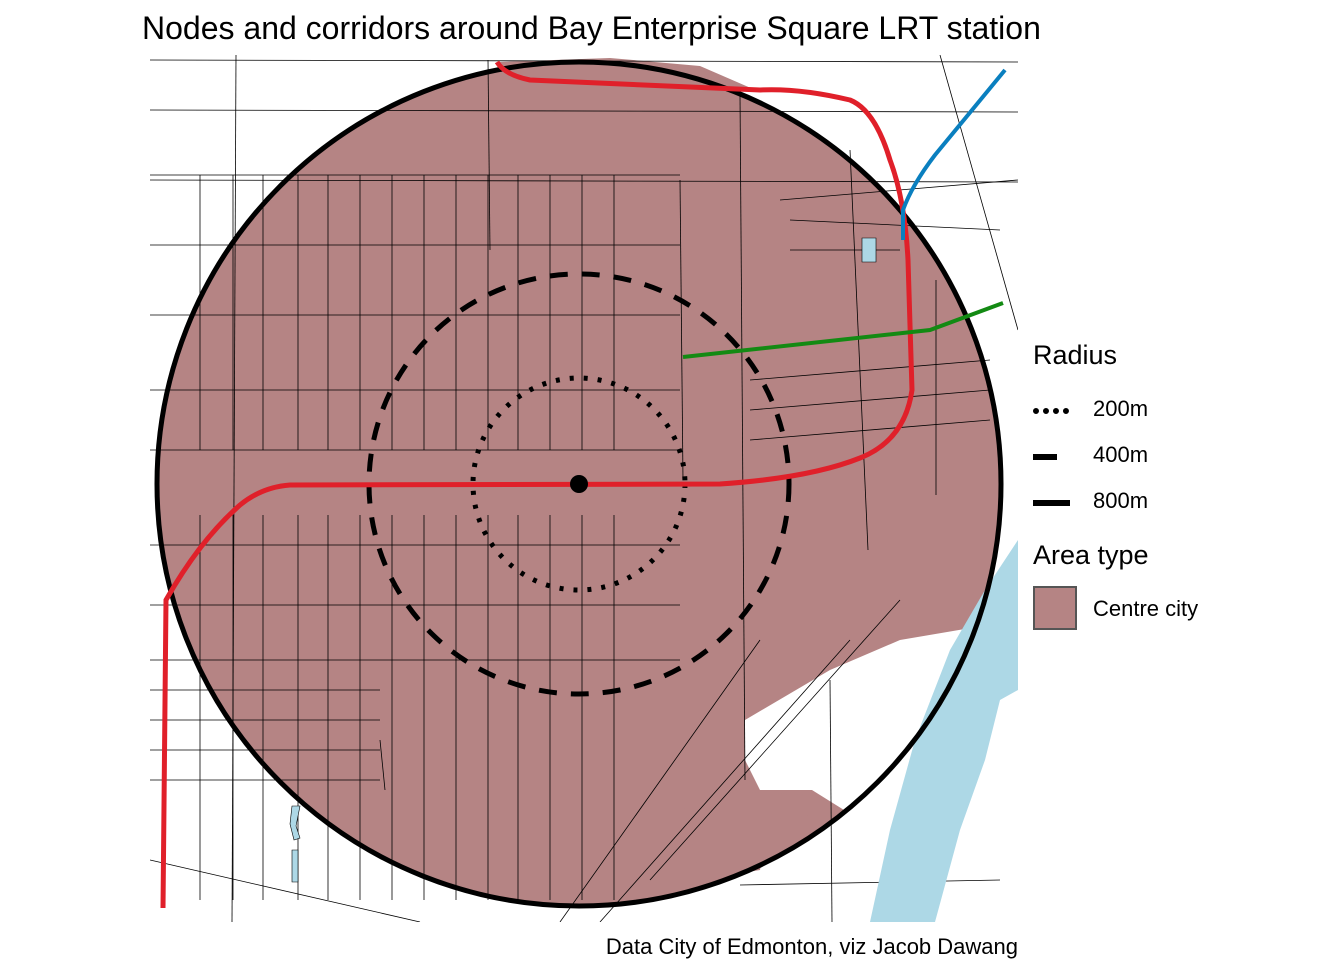 Image resolution: width=1344 pixels, height=960 pixels. What do you see at coordinates (954, 154) in the screenshot?
I see `lrt-line-blue` at bounding box center [954, 154].